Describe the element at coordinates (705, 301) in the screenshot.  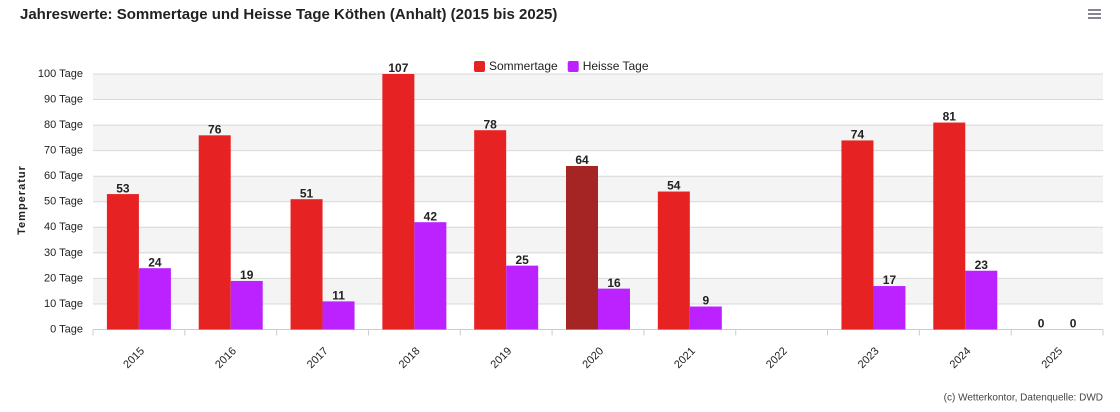
I see `value-label: 9` at that location.